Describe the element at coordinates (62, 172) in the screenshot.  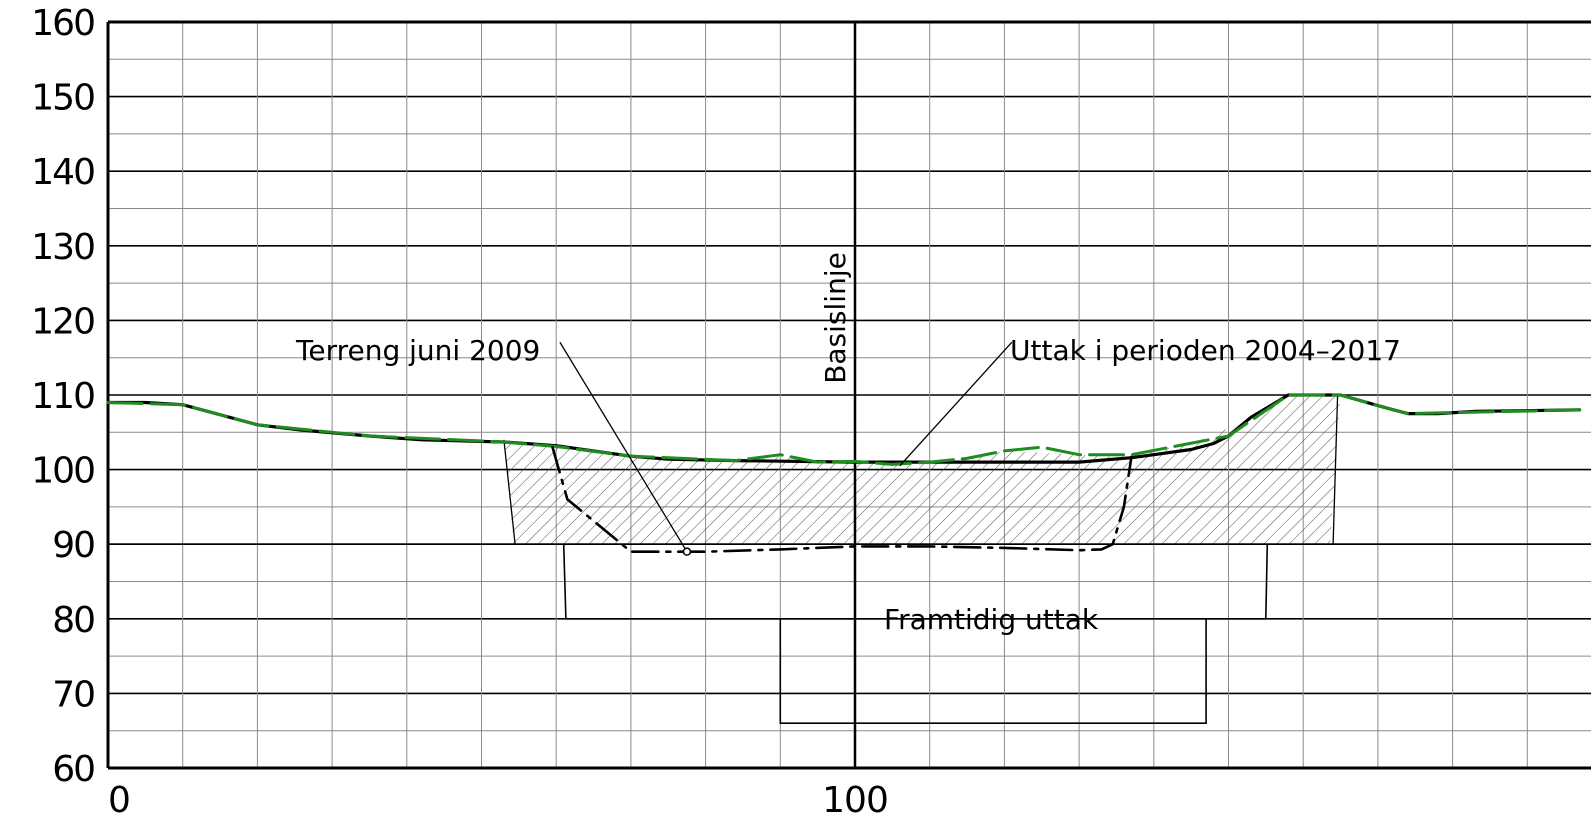
I see `y-tick-label: 140` at that location.